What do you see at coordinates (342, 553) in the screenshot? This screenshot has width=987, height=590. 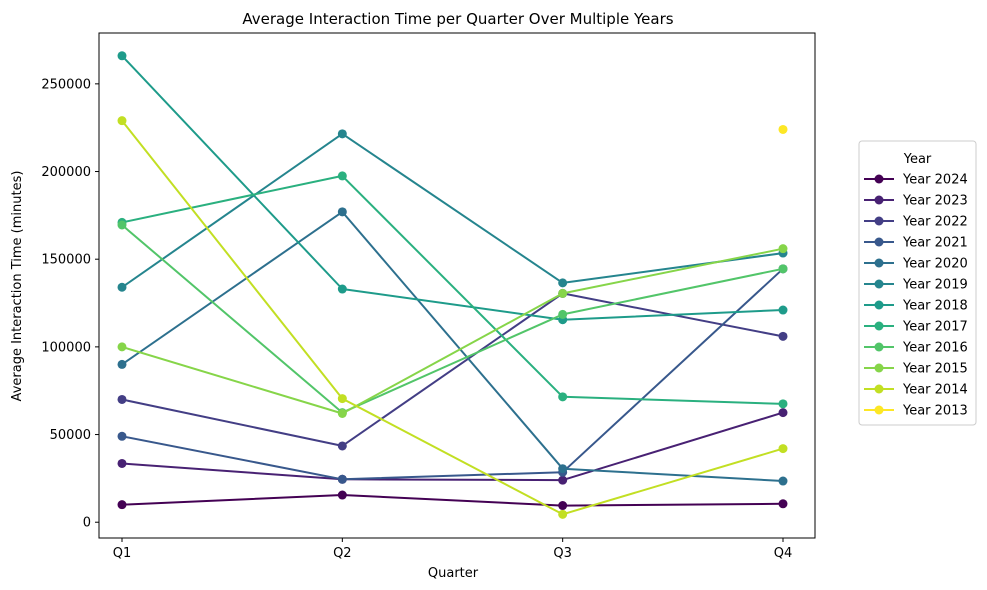 I see `x-tick-label: Q2` at bounding box center [342, 553].